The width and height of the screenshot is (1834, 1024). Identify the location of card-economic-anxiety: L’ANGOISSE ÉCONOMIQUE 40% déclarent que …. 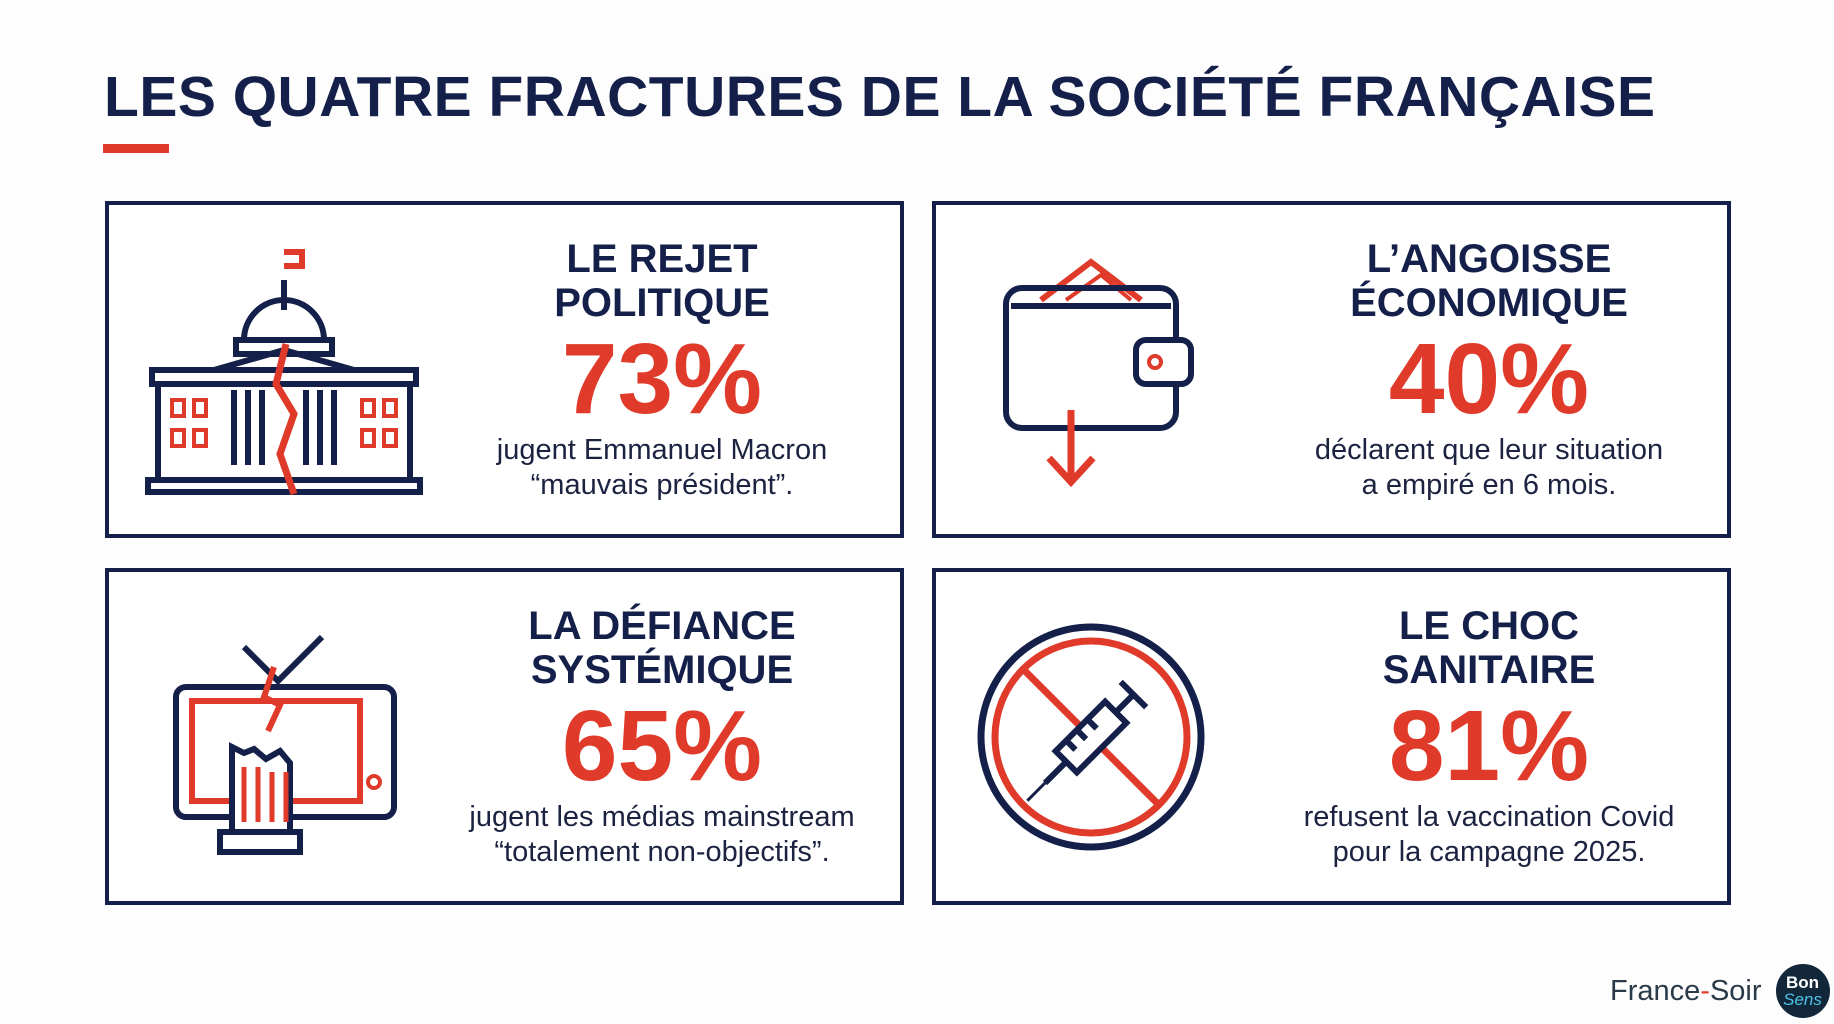
(1331, 369).